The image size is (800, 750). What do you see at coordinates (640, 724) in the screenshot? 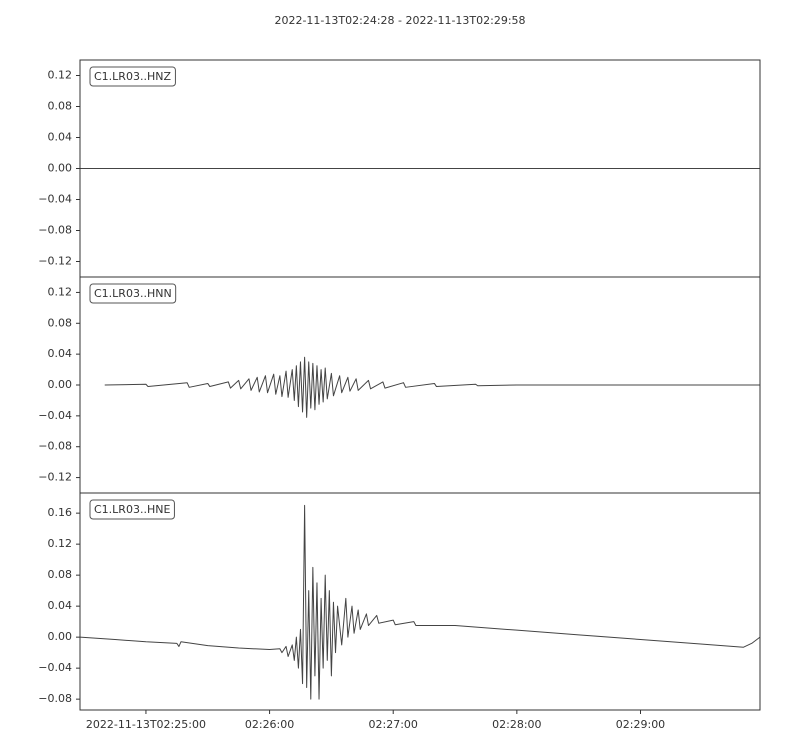
I see `x-tick-label: 02:29:00` at bounding box center [640, 724].